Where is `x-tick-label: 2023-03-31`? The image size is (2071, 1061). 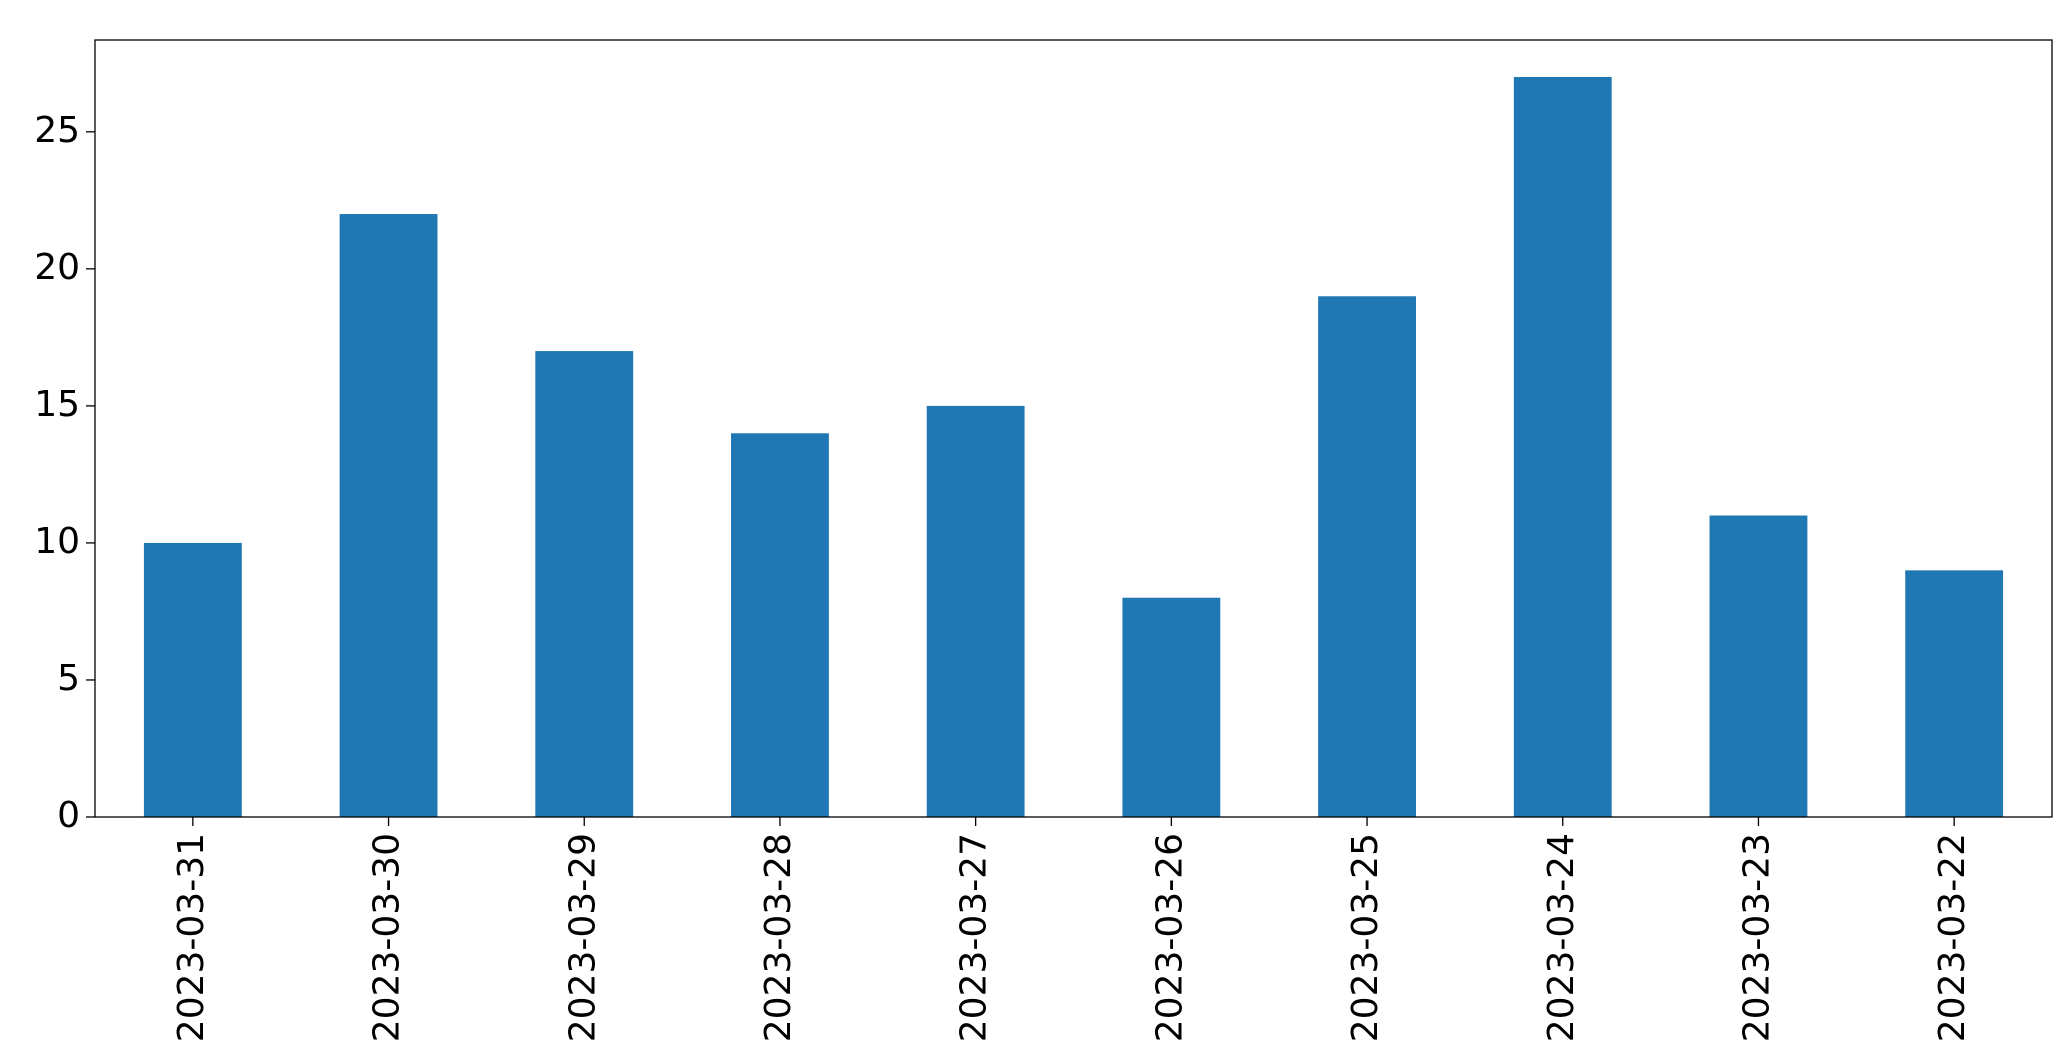 x-tick-label: 2023-03-31 is located at coordinates (191, 937).